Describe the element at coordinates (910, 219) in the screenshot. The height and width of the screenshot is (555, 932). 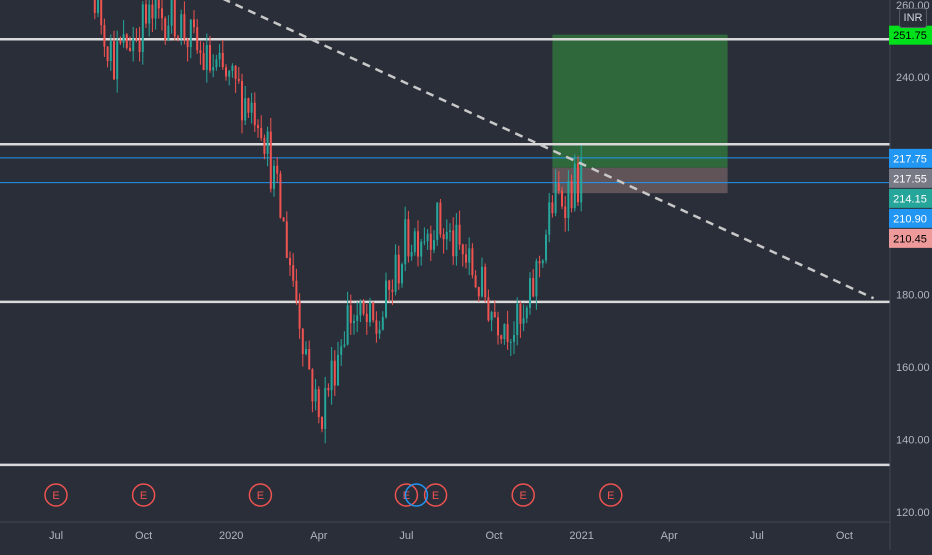
I see `price-label-text: 210.90` at that location.